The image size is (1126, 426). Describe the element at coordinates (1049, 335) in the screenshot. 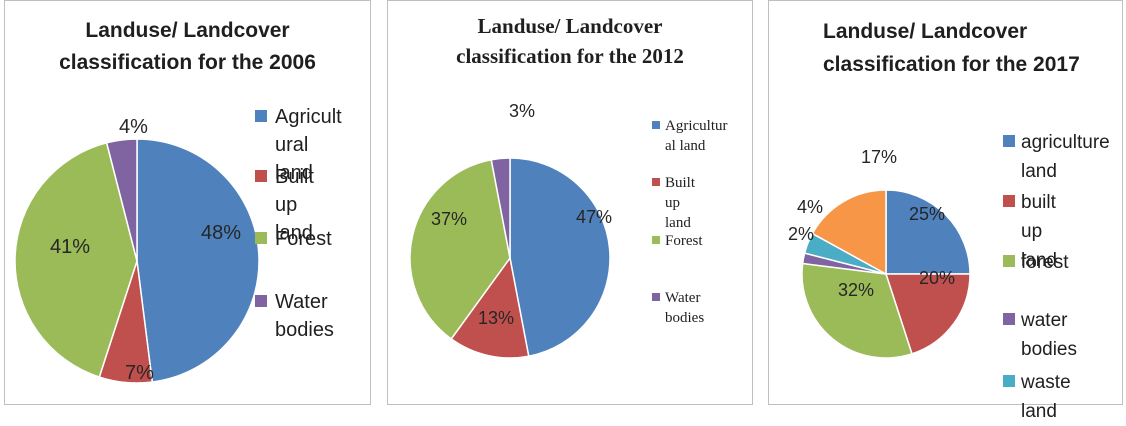

I see `legend-label: water bodies` at that location.